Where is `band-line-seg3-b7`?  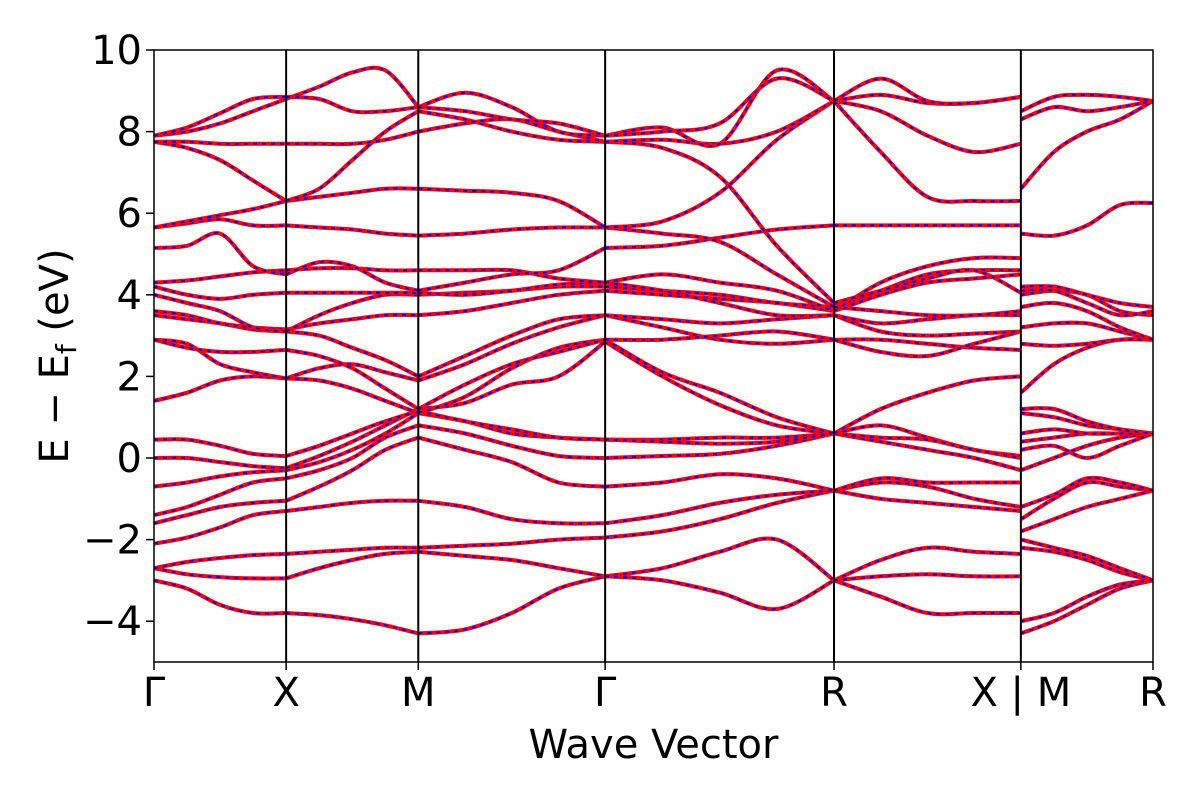
band-line-seg3-b7 is located at coordinates (719, 387).